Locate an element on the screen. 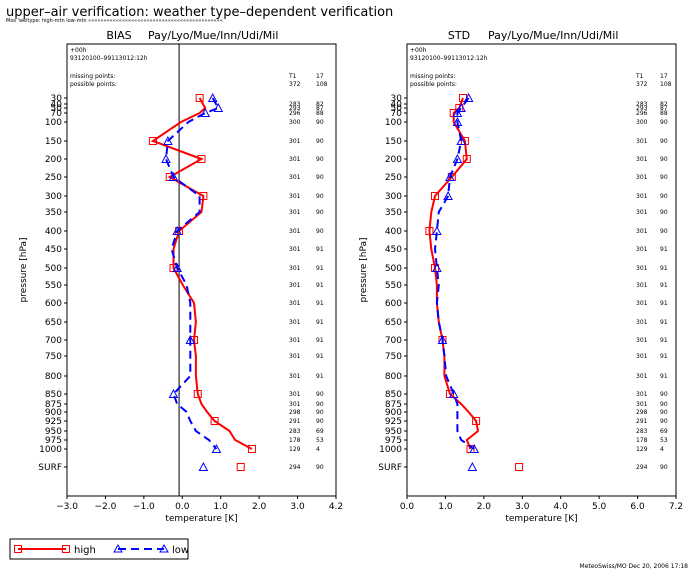 The width and height of the screenshot is (694, 578). possible-points-label: possible points: is located at coordinates (93, 84).